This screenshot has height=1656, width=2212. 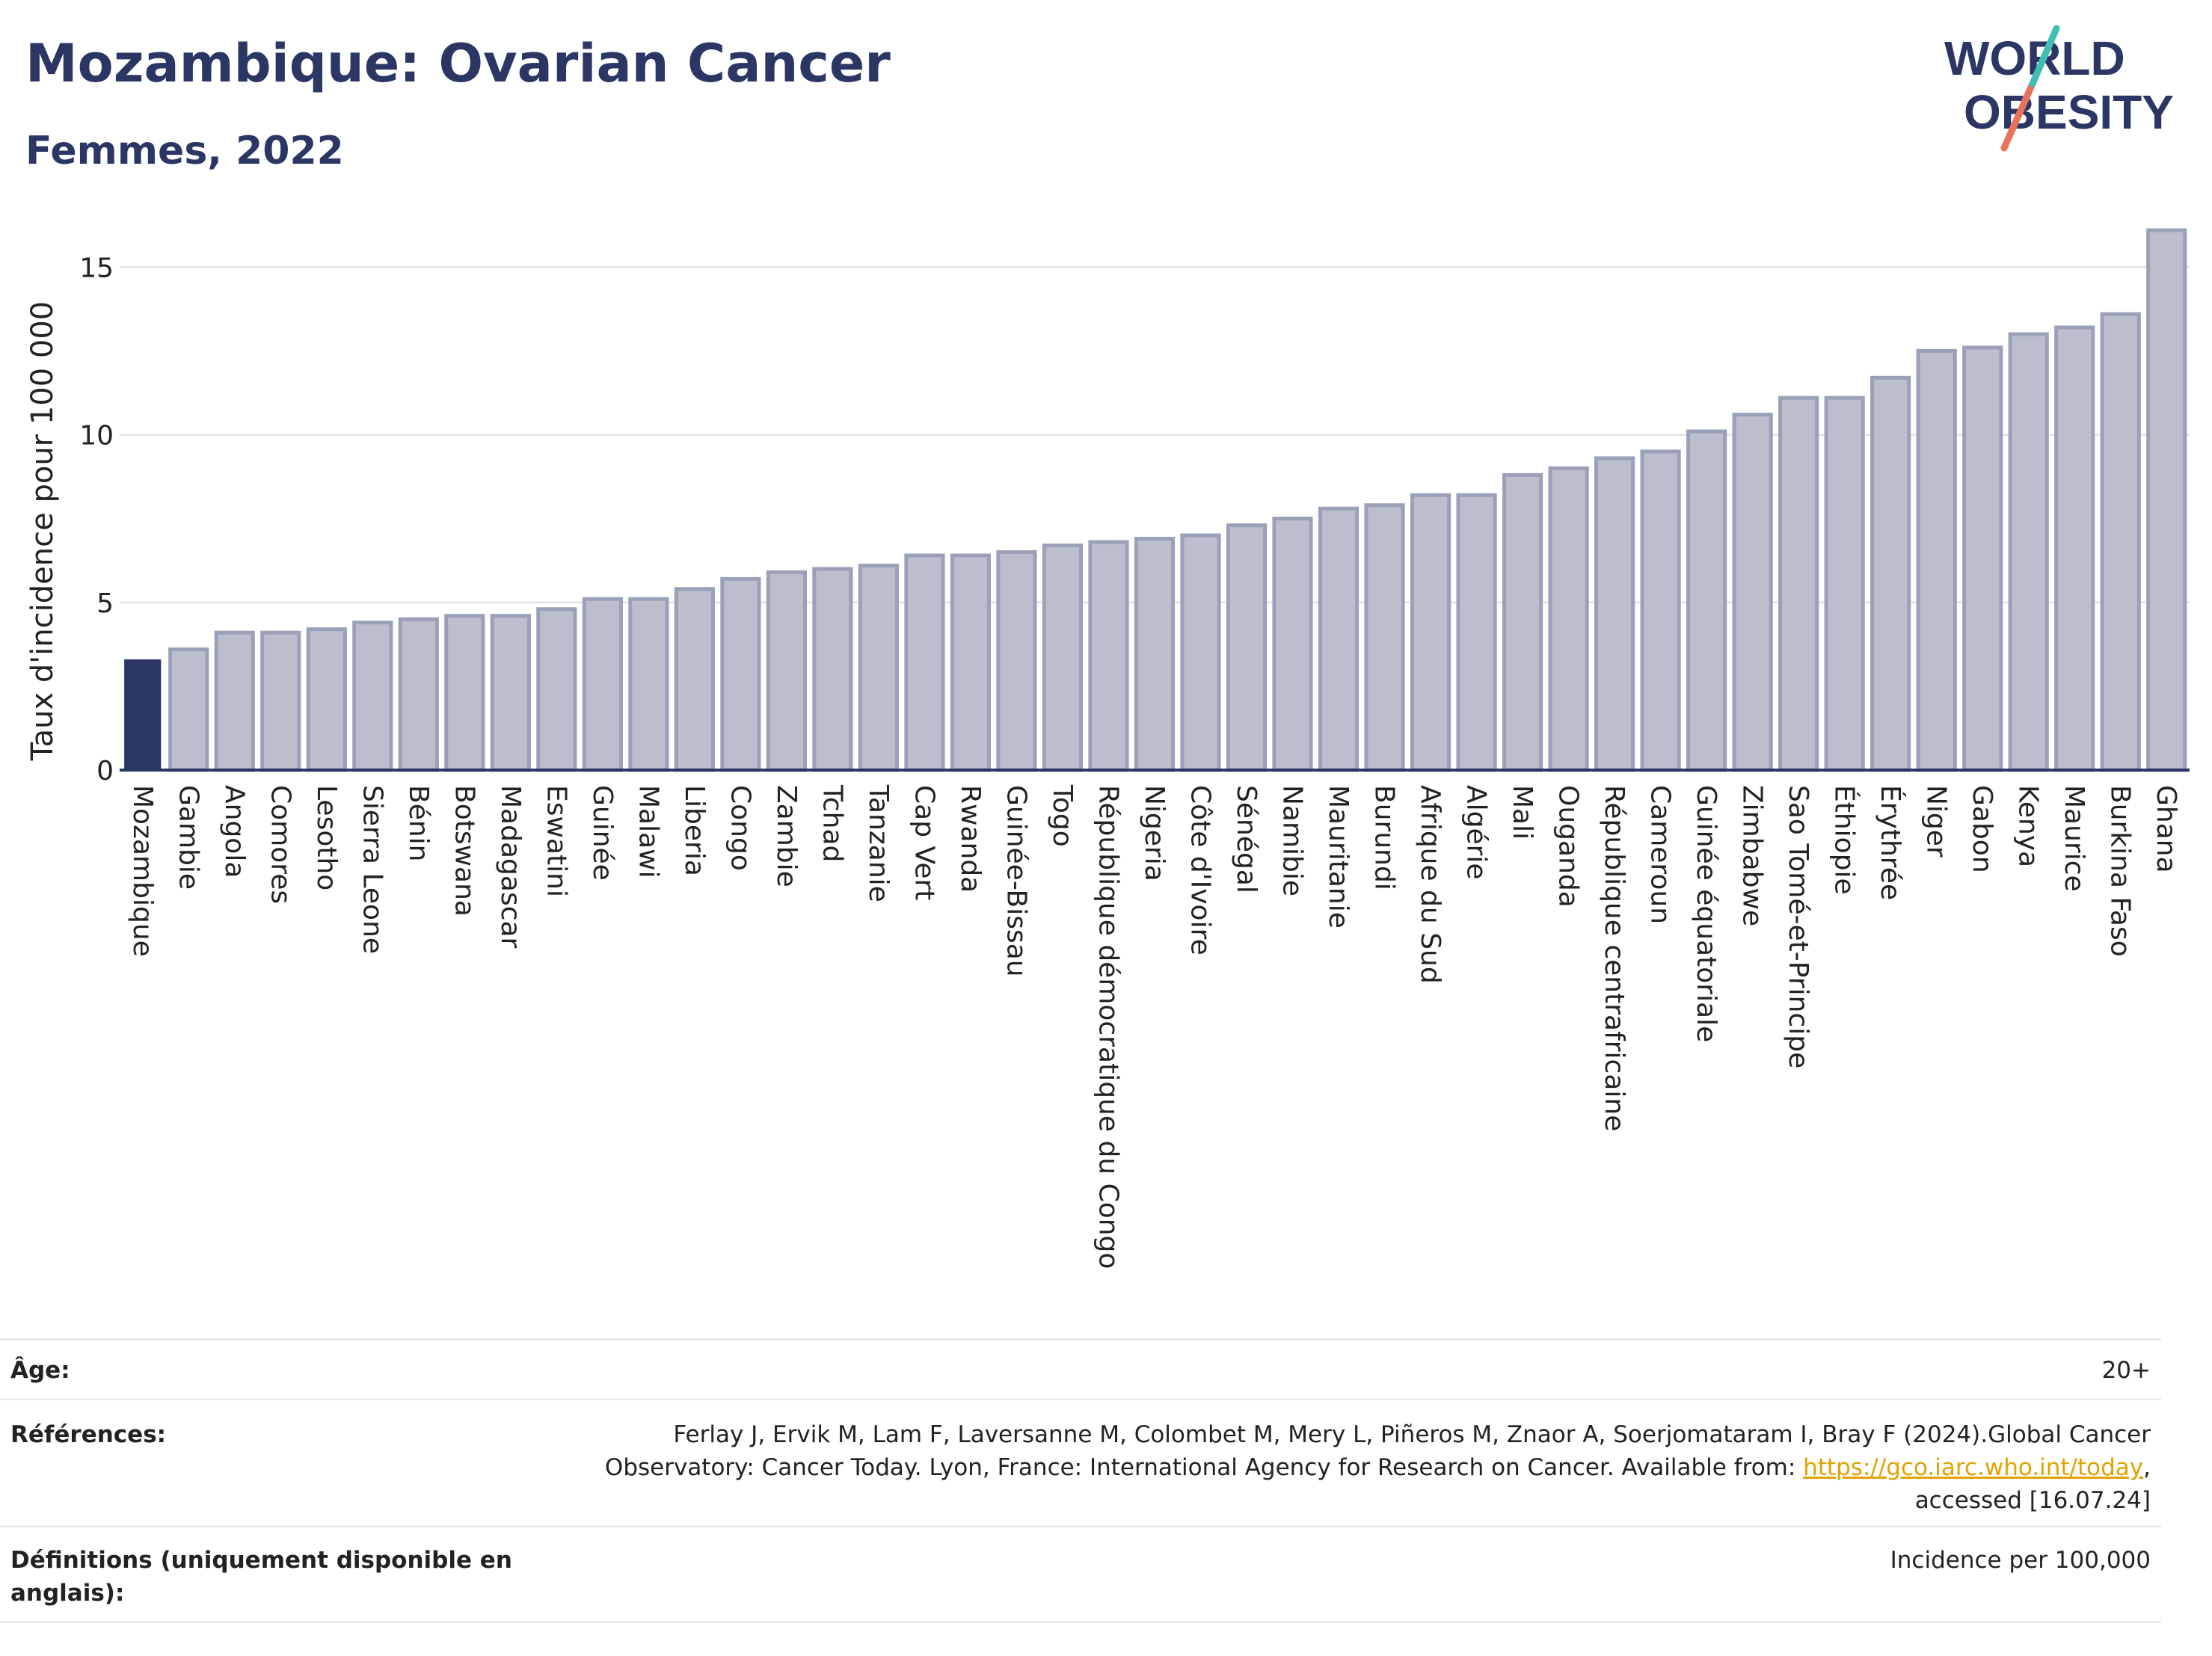 What do you see at coordinates (1752, 855) in the screenshot?
I see `x-tick-label: Zimbabwe` at bounding box center [1752, 855].